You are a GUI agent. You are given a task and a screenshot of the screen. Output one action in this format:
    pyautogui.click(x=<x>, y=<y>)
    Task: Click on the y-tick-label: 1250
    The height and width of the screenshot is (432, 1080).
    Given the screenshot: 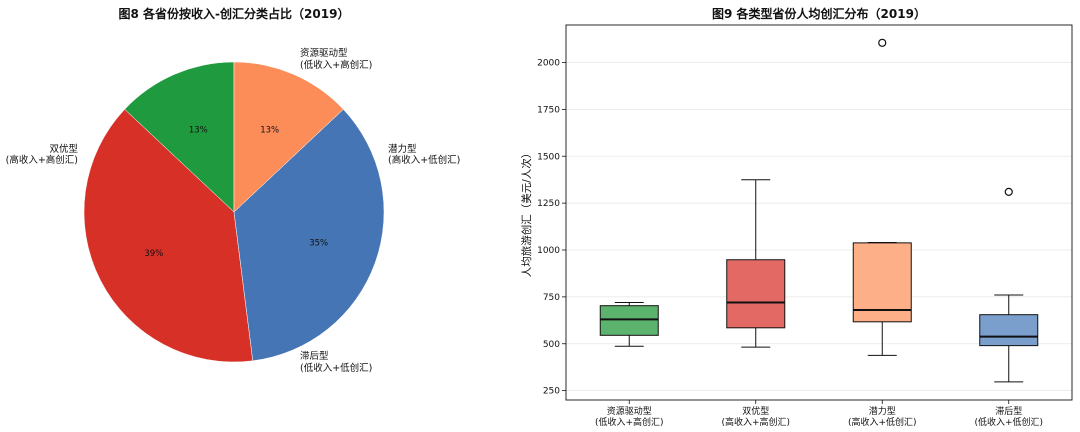 What is the action you would take?
    pyautogui.click(x=548, y=204)
    